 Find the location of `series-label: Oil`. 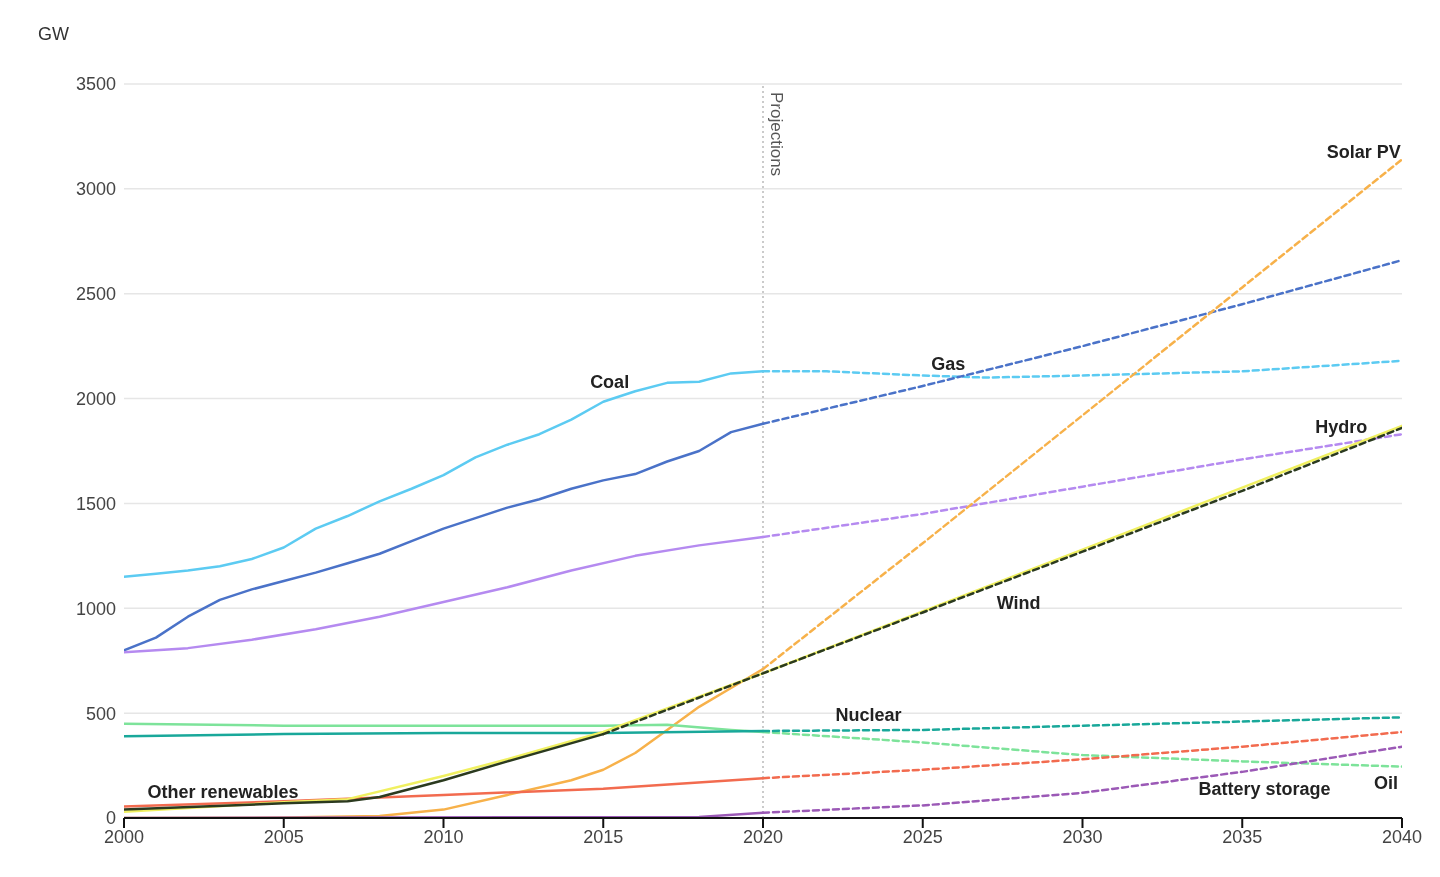

series-label: Oil is located at coordinates (1386, 783).